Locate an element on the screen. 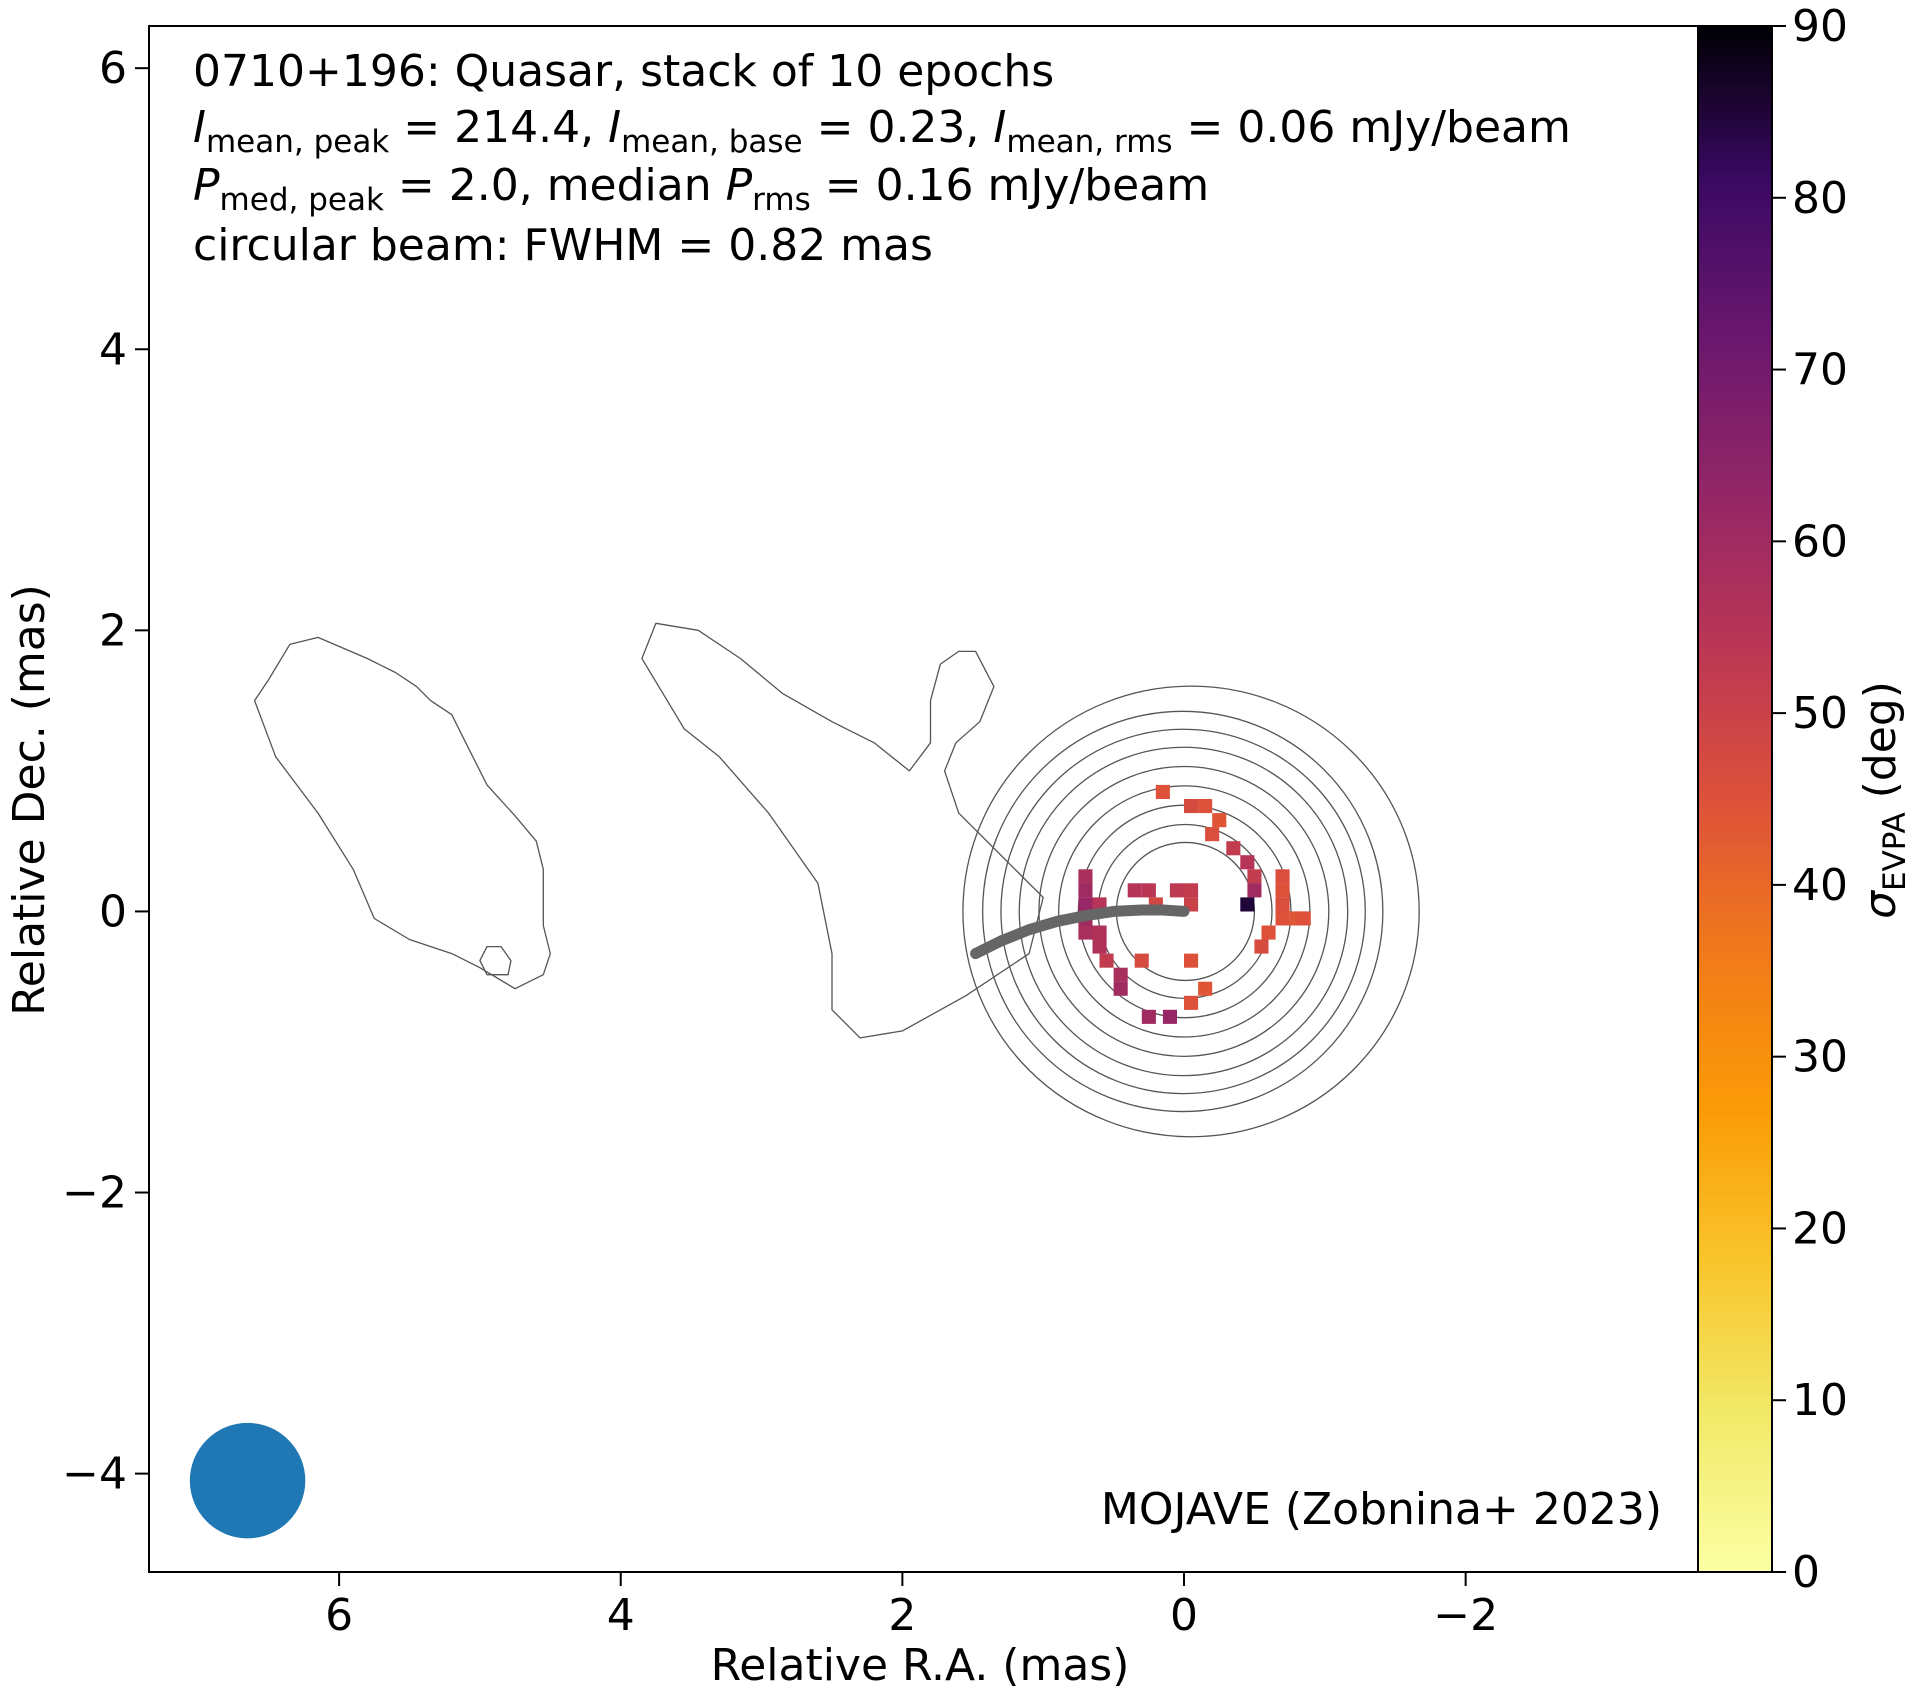 The image size is (1905, 1691). y-tick-label: 6 is located at coordinates (113, 68).